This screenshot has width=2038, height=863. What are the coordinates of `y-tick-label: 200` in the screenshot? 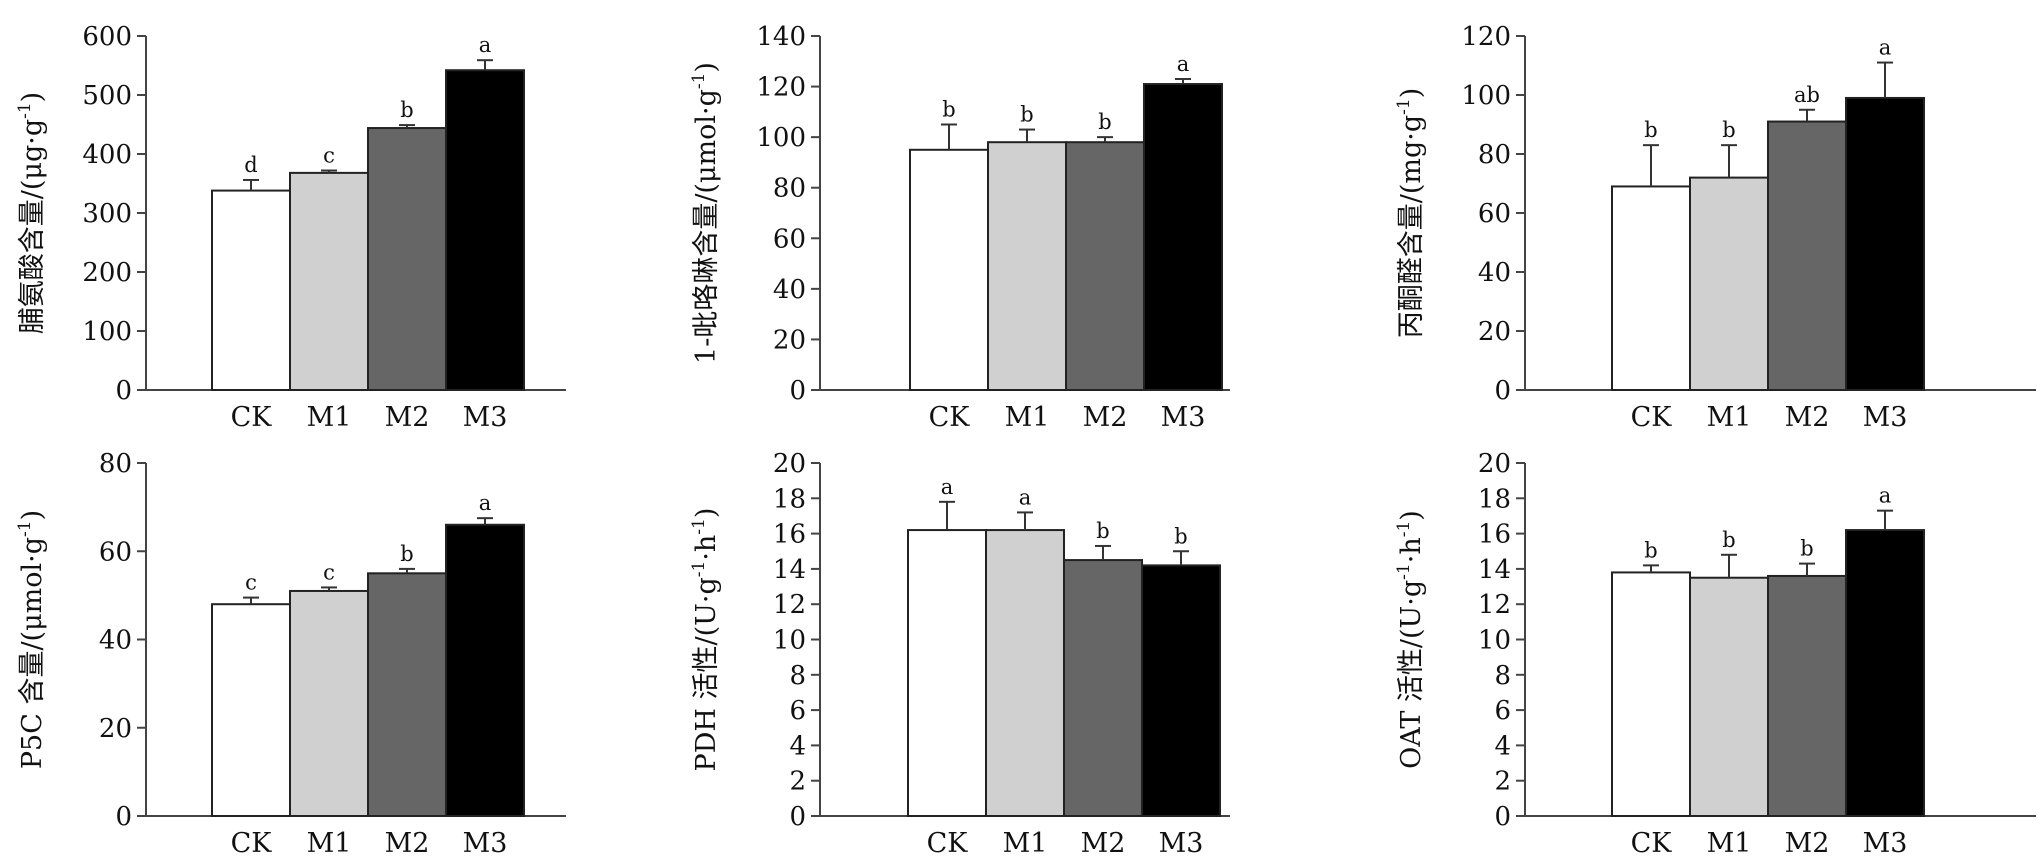 It's located at (107, 273).